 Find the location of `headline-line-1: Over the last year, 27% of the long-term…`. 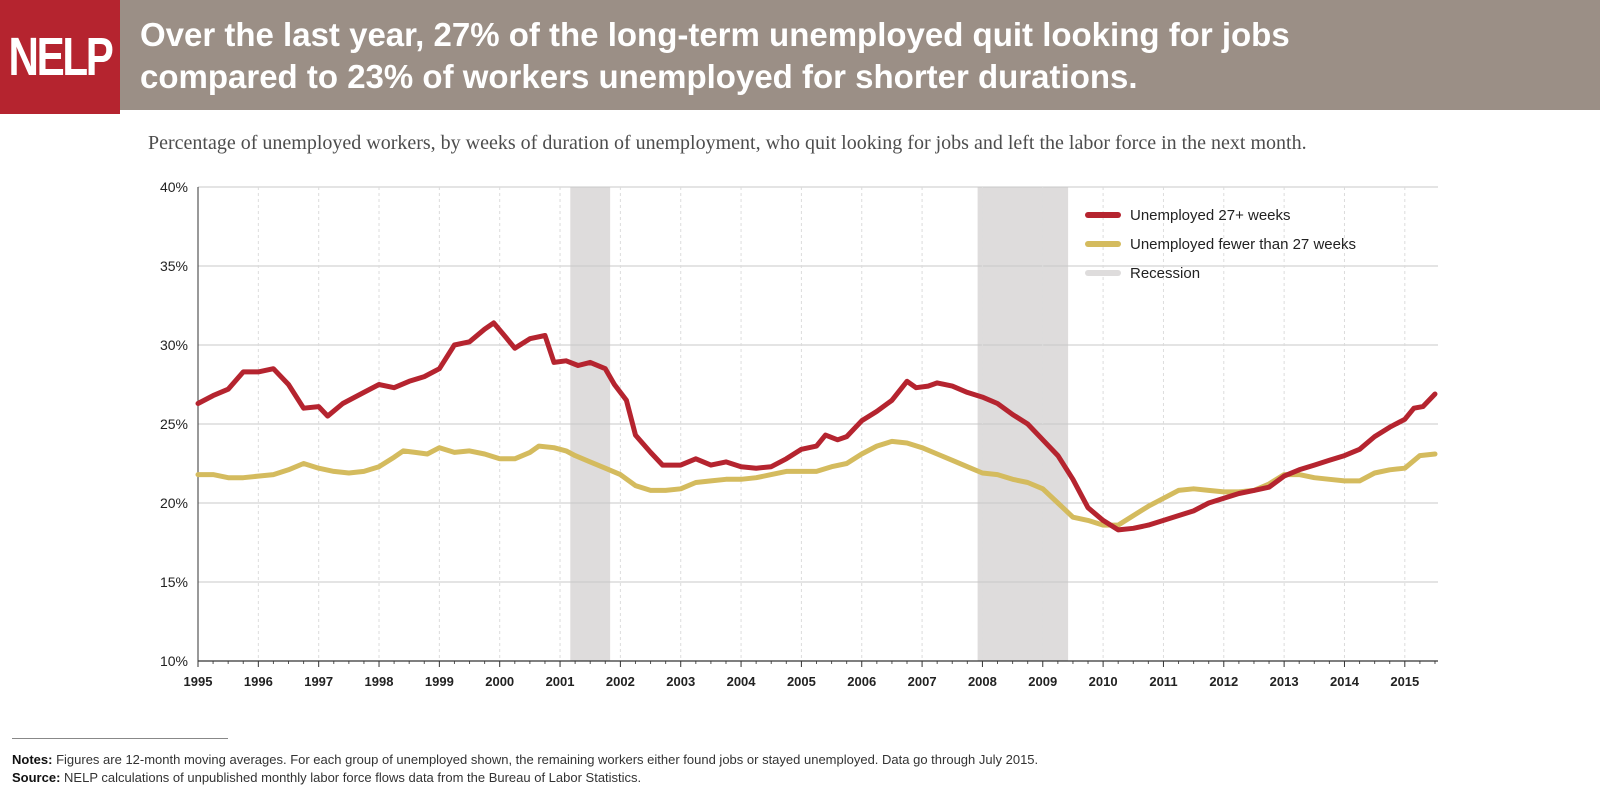

headline-line-1: Over the last year, 27% of the long-term… is located at coordinates (715, 34).